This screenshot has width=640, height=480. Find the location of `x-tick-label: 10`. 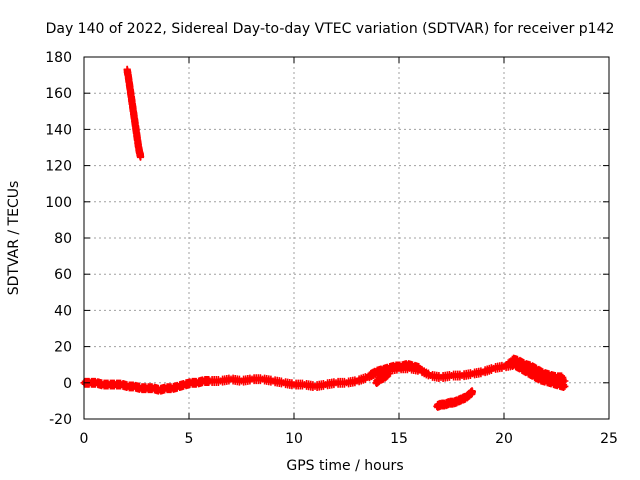

x-tick-label: 10 is located at coordinates (294, 439).